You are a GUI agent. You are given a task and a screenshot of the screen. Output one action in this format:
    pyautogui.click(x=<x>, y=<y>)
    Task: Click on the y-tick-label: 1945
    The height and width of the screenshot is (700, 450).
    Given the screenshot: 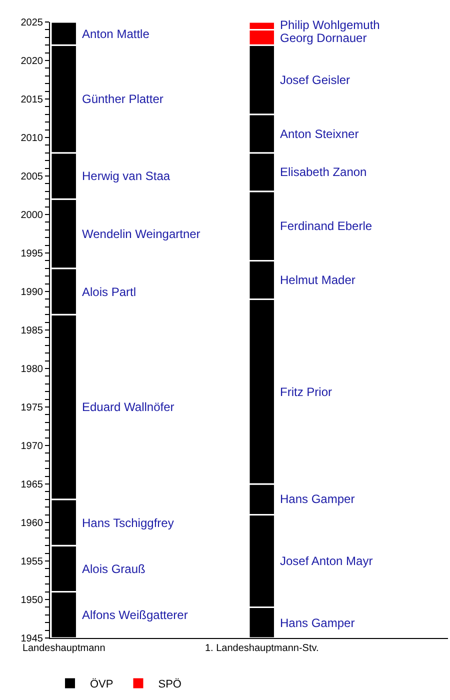 What is the action you would take?
    pyautogui.click(x=32, y=639)
    